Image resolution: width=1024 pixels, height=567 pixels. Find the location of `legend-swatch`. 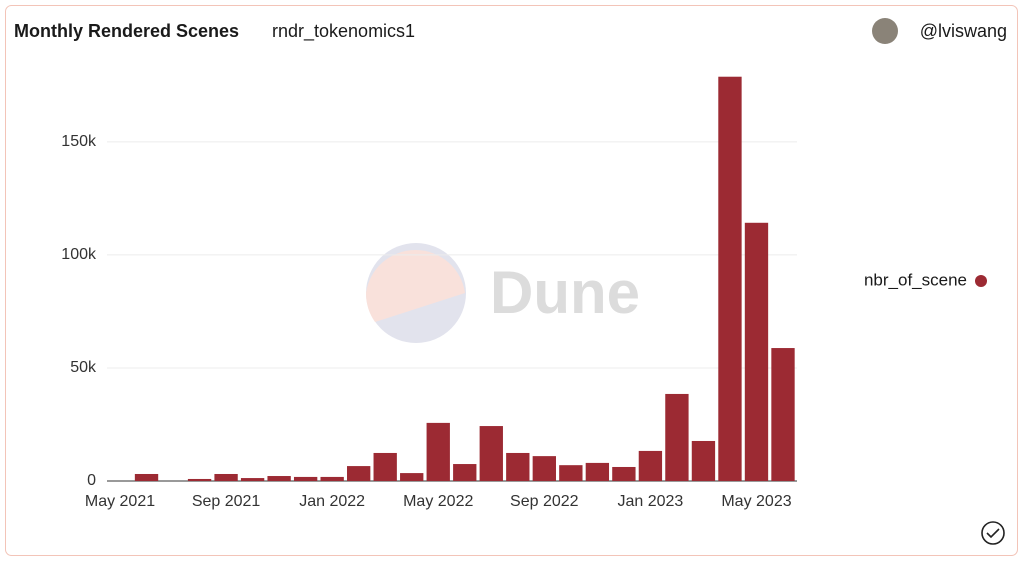

legend-swatch is located at coordinates (981, 281).